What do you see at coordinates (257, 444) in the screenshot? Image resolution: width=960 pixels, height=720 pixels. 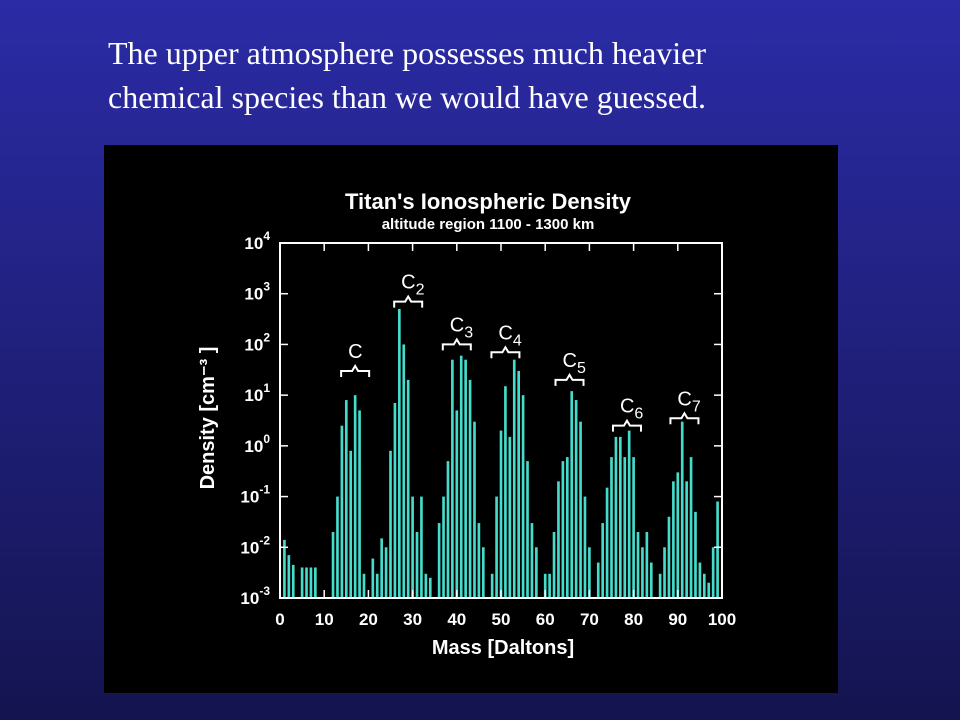 I see `y-tick-label: 10⁰` at bounding box center [257, 444].